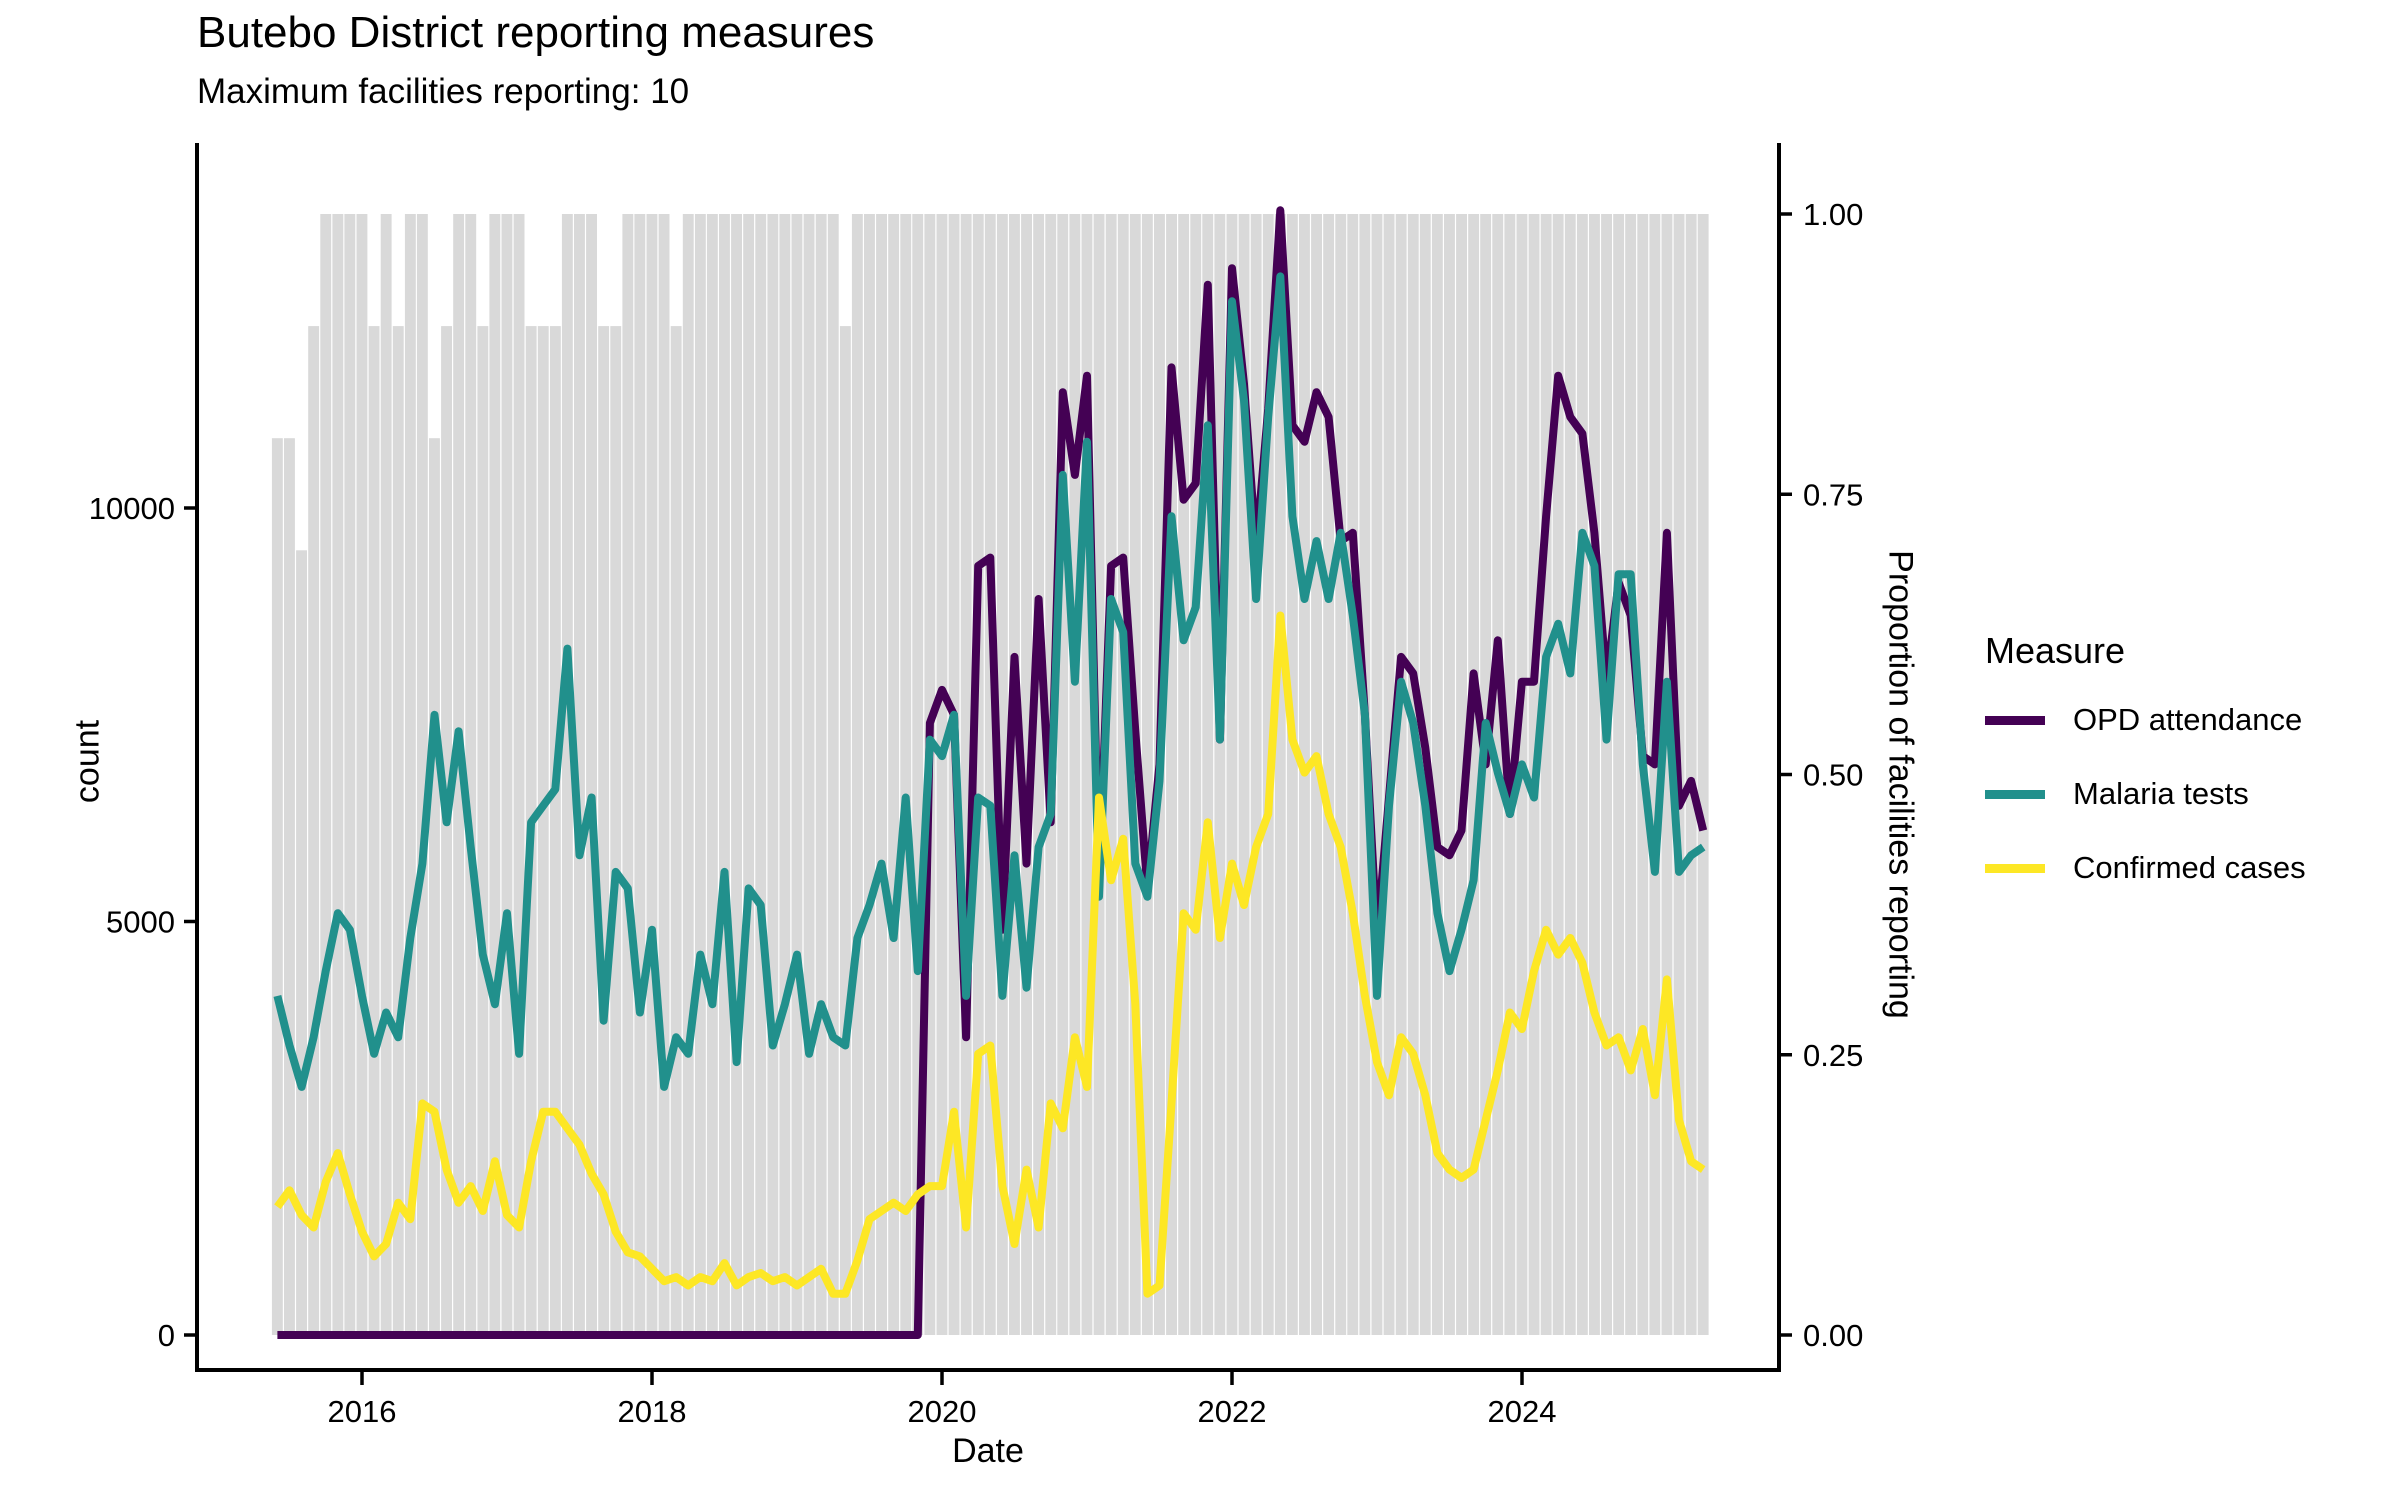 The image size is (2400, 1500). Describe the element at coordinates (2188, 719) in the screenshot. I see `legend-item-label: OPD attendance` at that location.